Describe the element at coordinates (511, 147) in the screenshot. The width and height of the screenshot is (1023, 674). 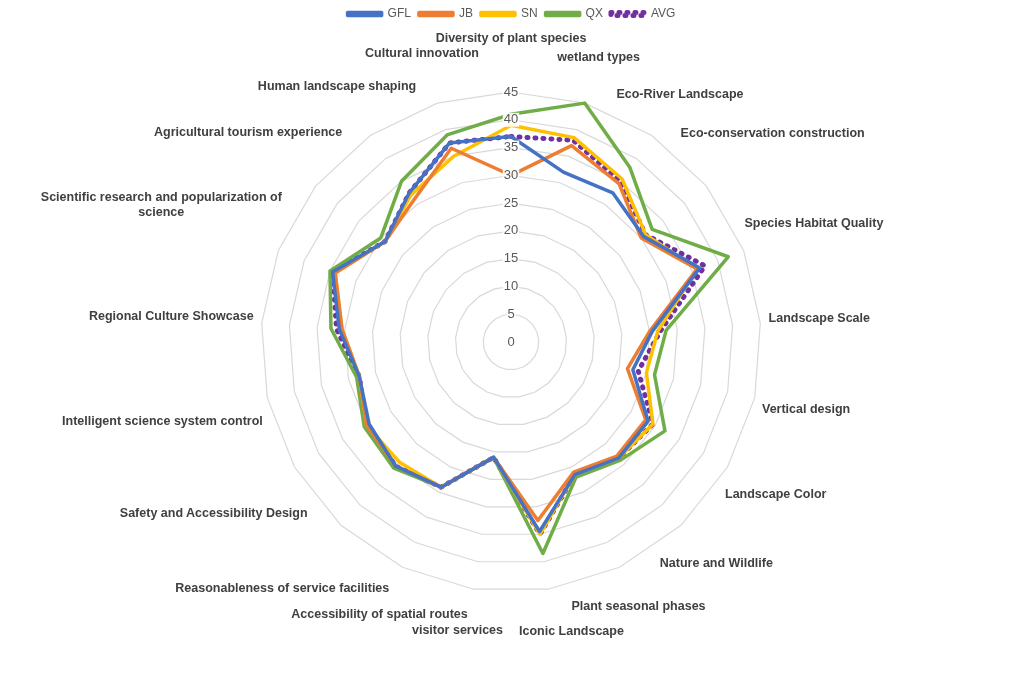
I see `y-tick-label: 35` at that location.